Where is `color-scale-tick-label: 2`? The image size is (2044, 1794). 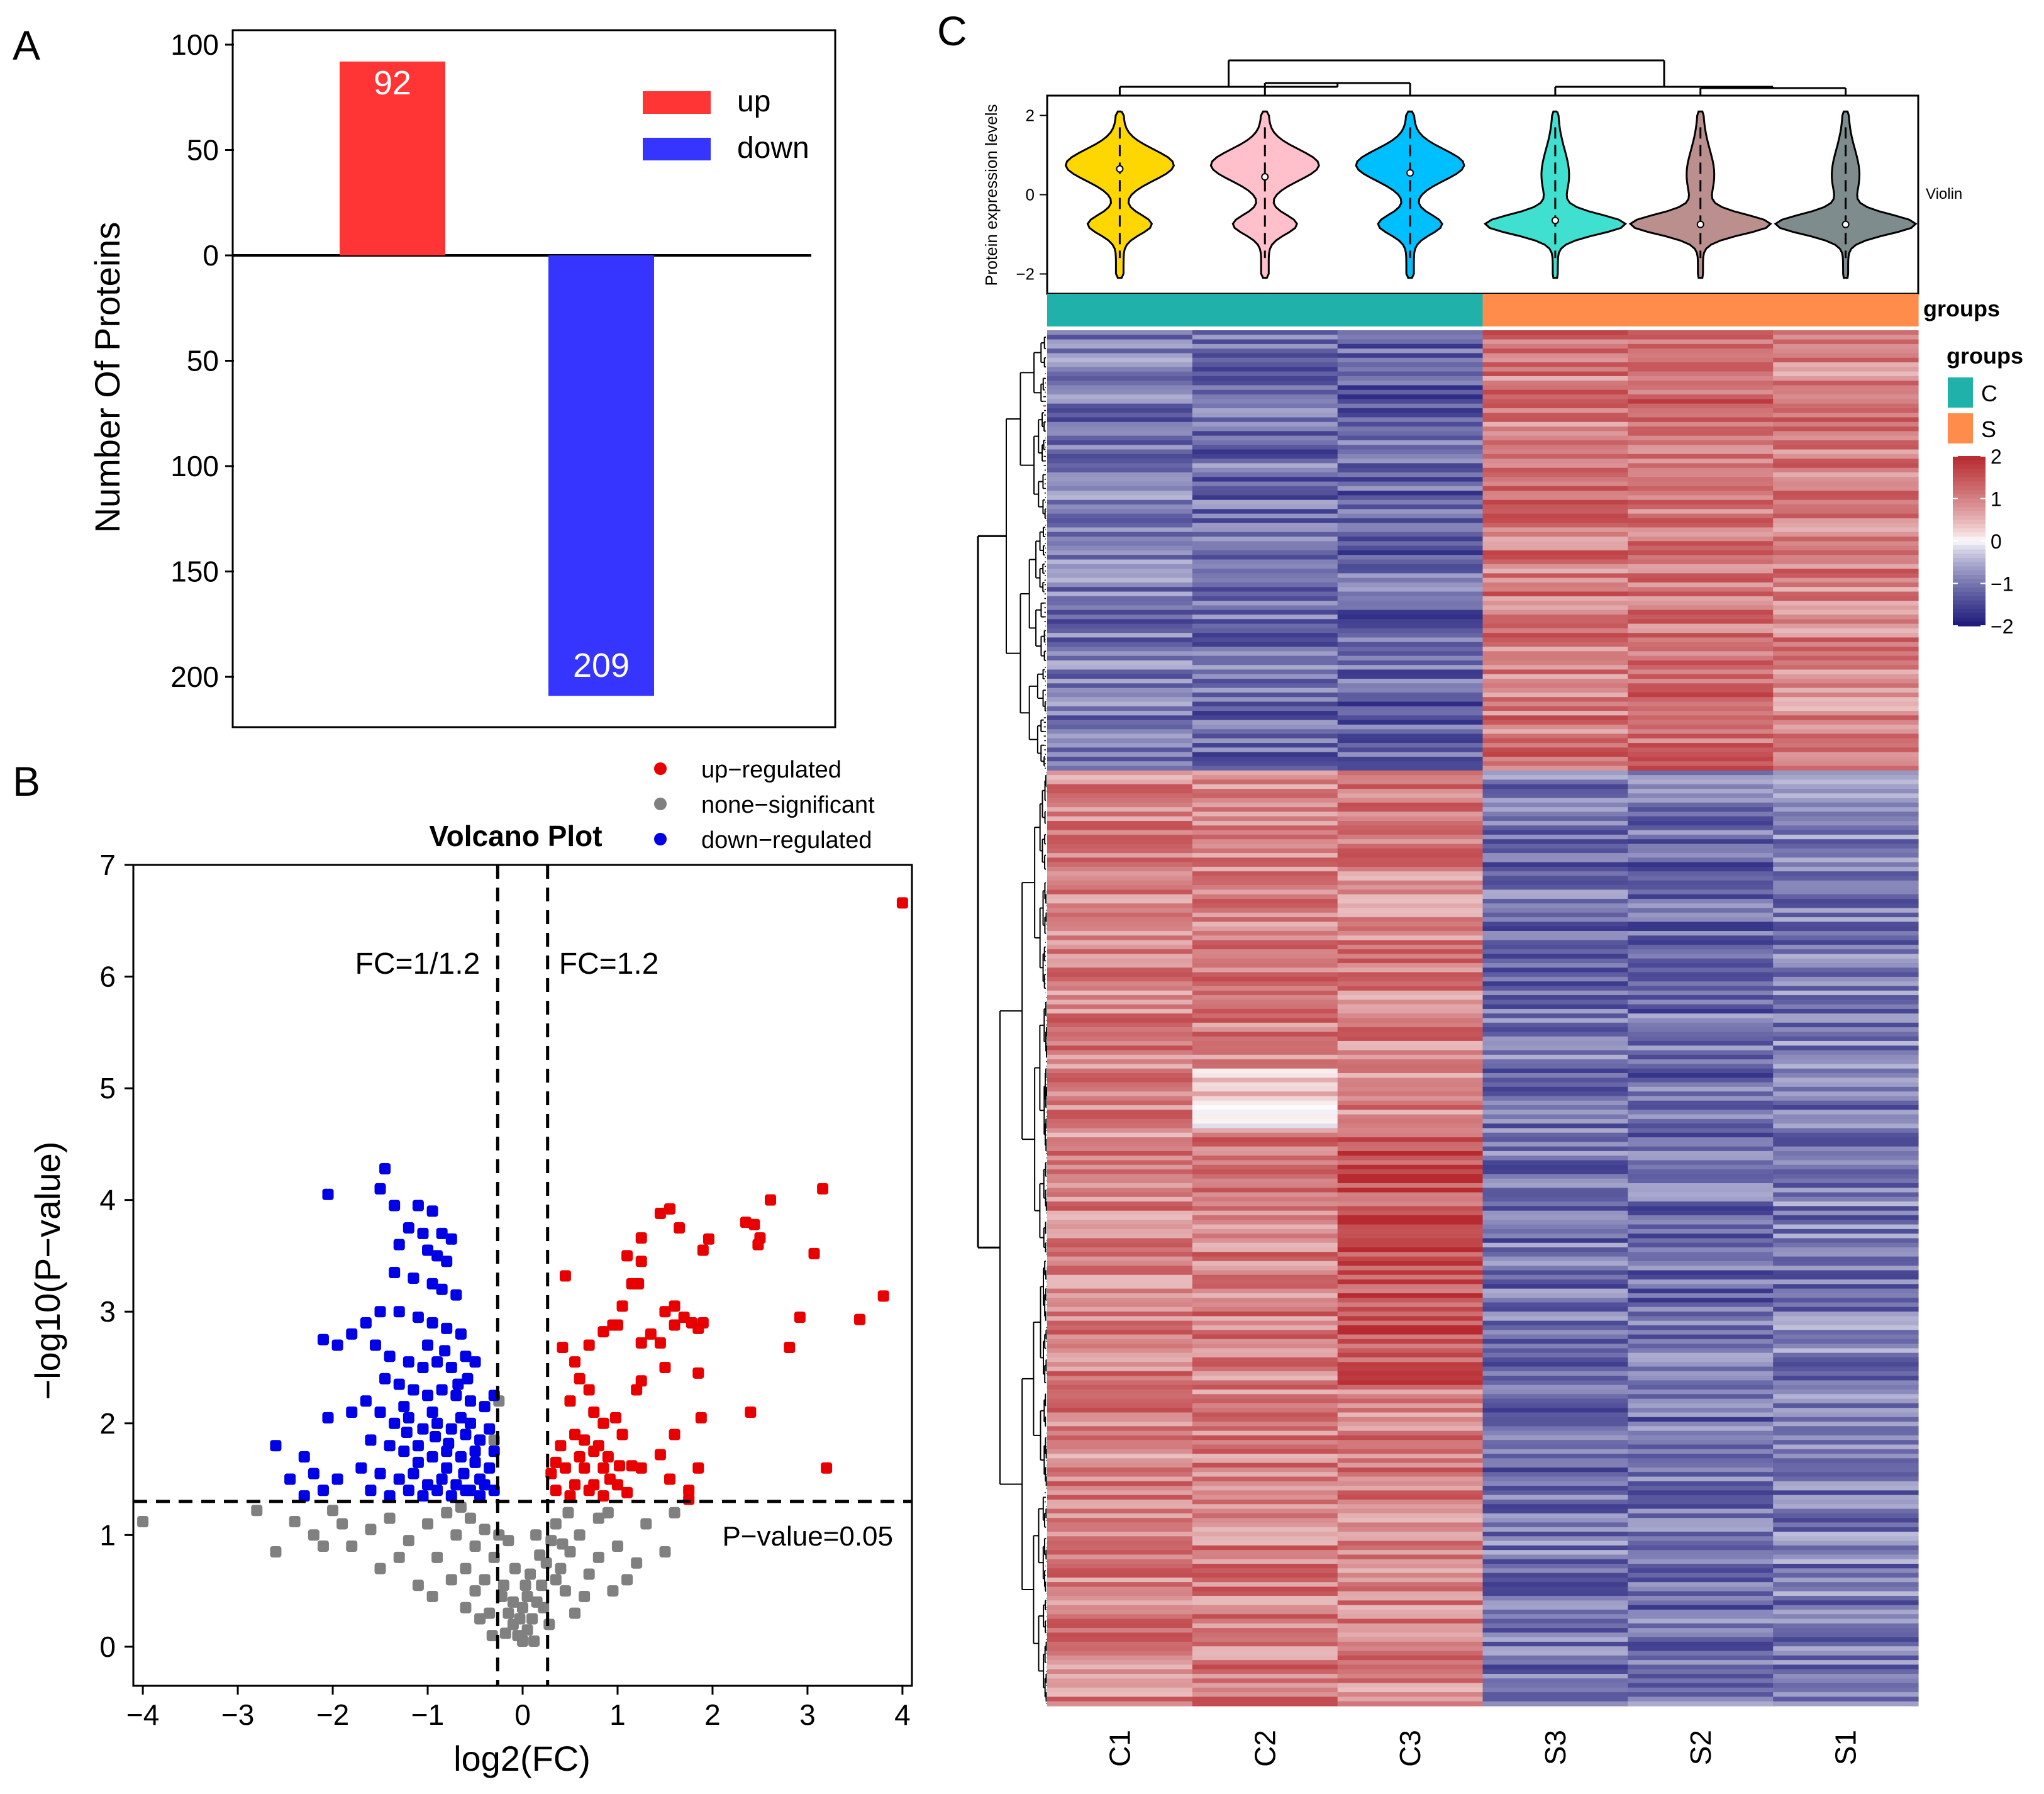 color-scale-tick-label: 2 is located at coordinates (1997, 456).